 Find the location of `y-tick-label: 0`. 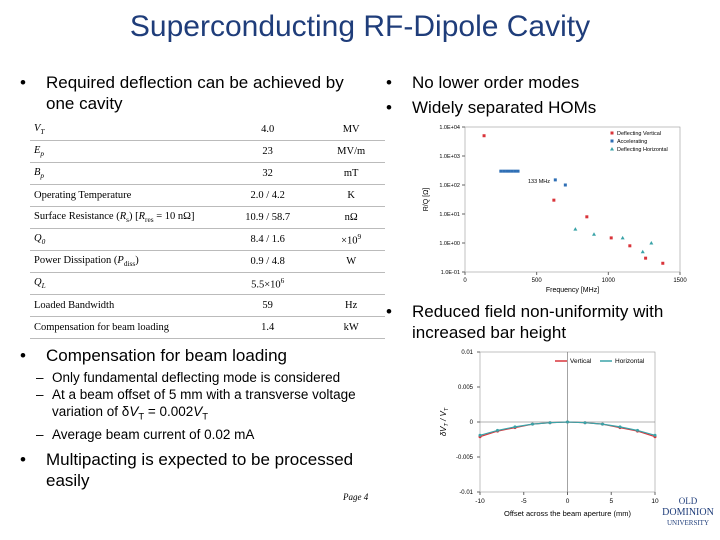

y-tick-label: 0 is located at coordinates (472, 423).